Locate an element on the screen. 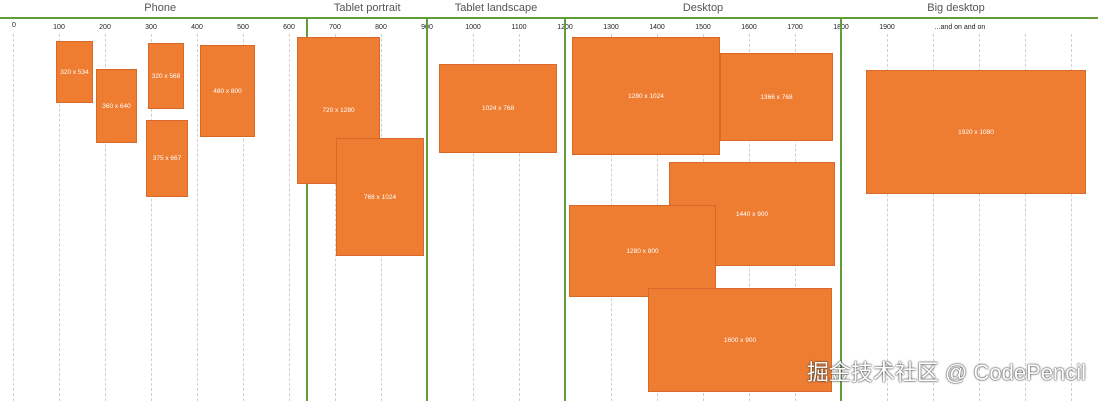 Image resolution: width=1098 pixels, height=401 pixels. category-label: Phone is located at coordinates (160, 8).